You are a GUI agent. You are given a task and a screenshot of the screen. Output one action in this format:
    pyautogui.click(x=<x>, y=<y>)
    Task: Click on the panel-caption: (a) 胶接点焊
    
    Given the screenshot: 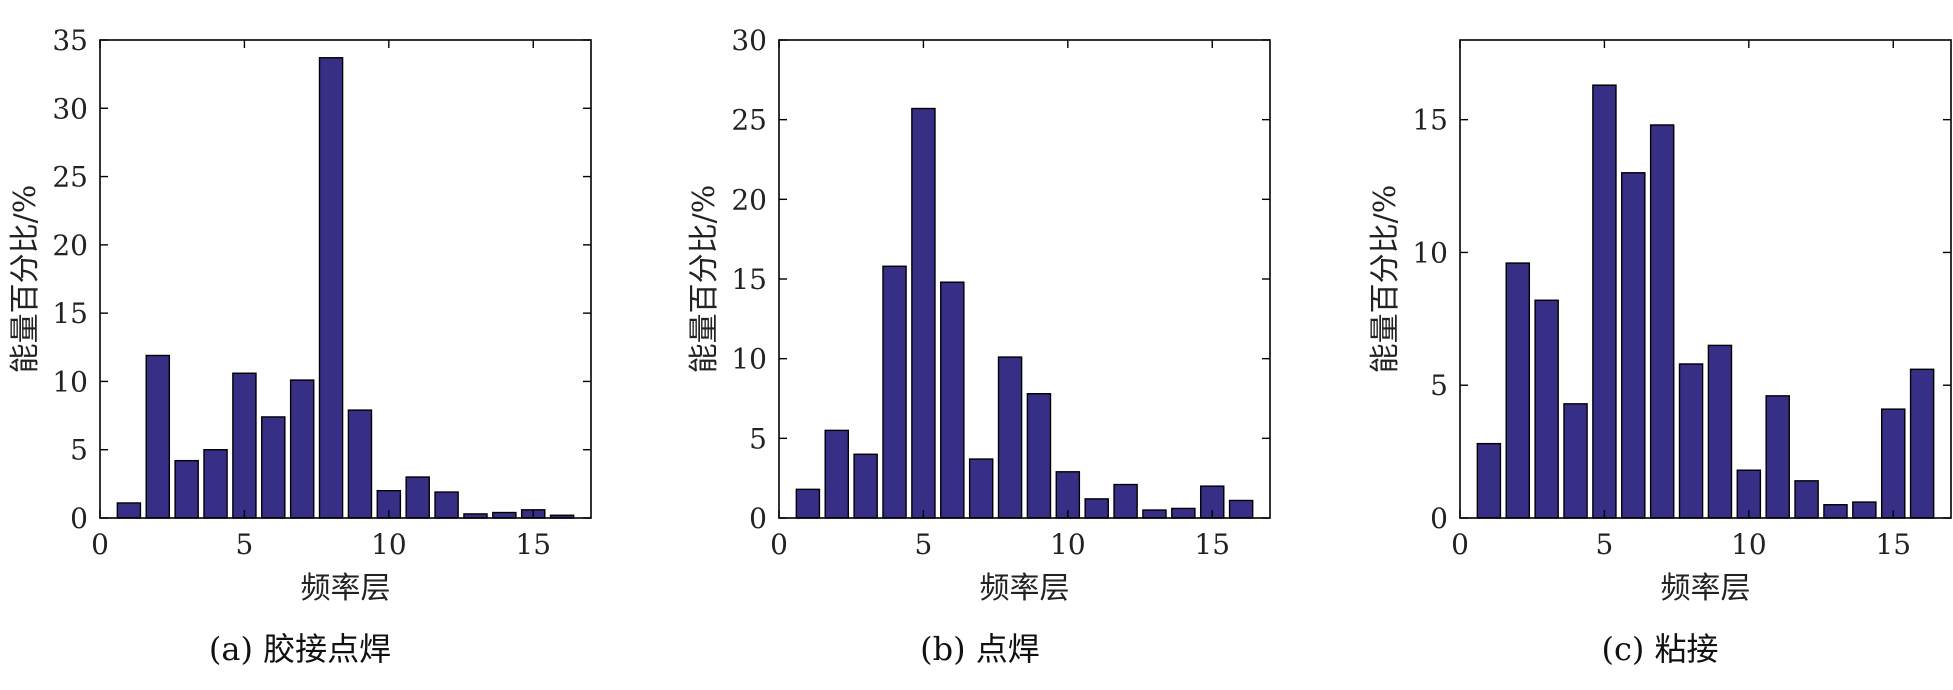 What is the action you would take?
    pyautogui.click(x=300, y=649)
    